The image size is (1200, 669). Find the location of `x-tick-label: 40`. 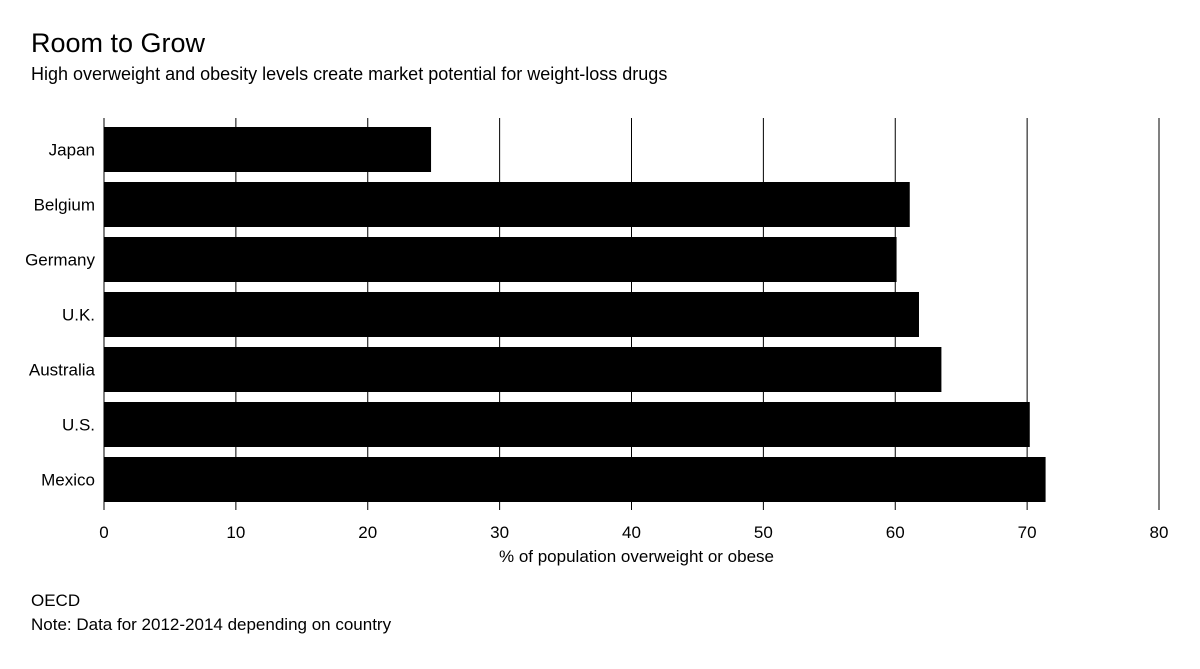

x-tick-label: 40 is located at coordinates (631, 532).